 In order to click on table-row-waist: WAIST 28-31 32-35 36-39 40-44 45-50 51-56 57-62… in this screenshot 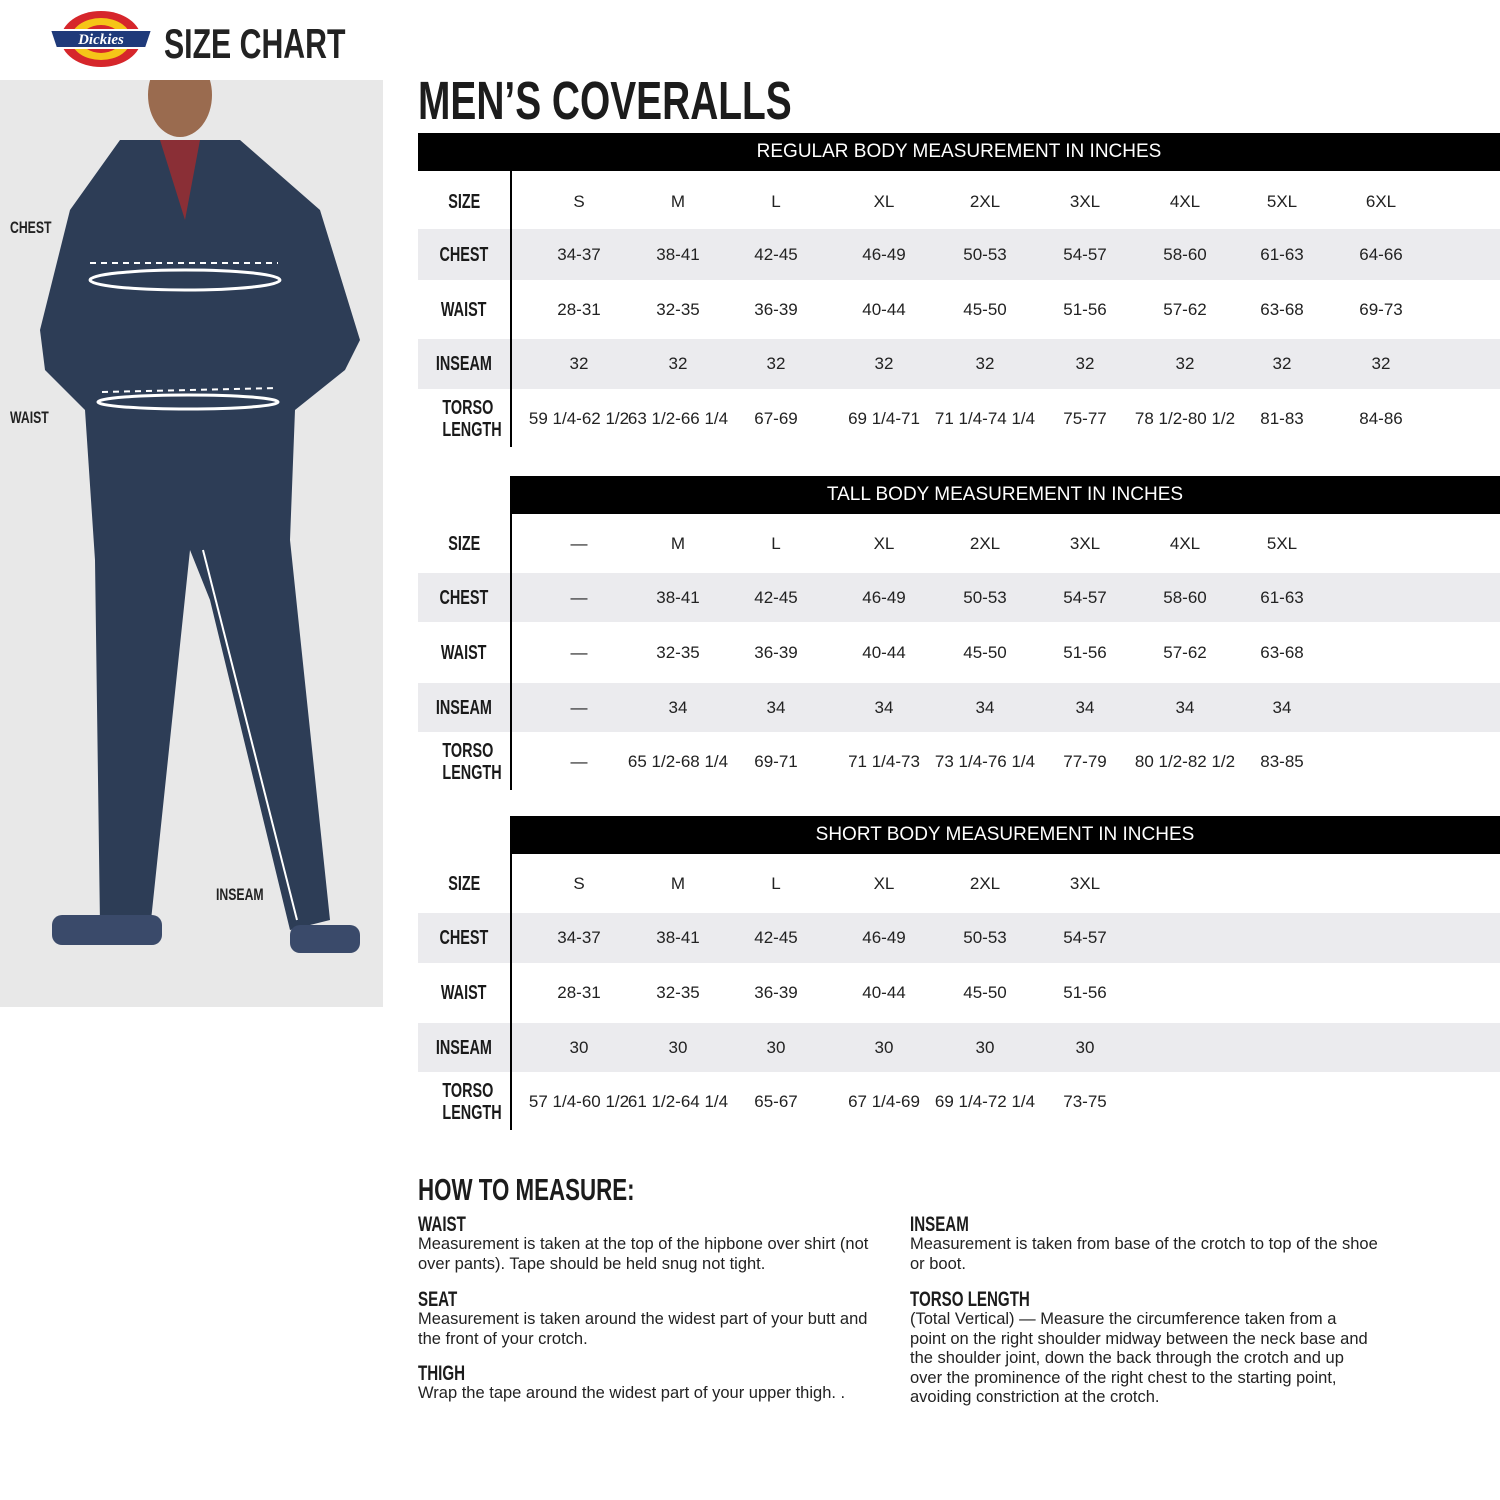, I will do `click(959, 309)`.